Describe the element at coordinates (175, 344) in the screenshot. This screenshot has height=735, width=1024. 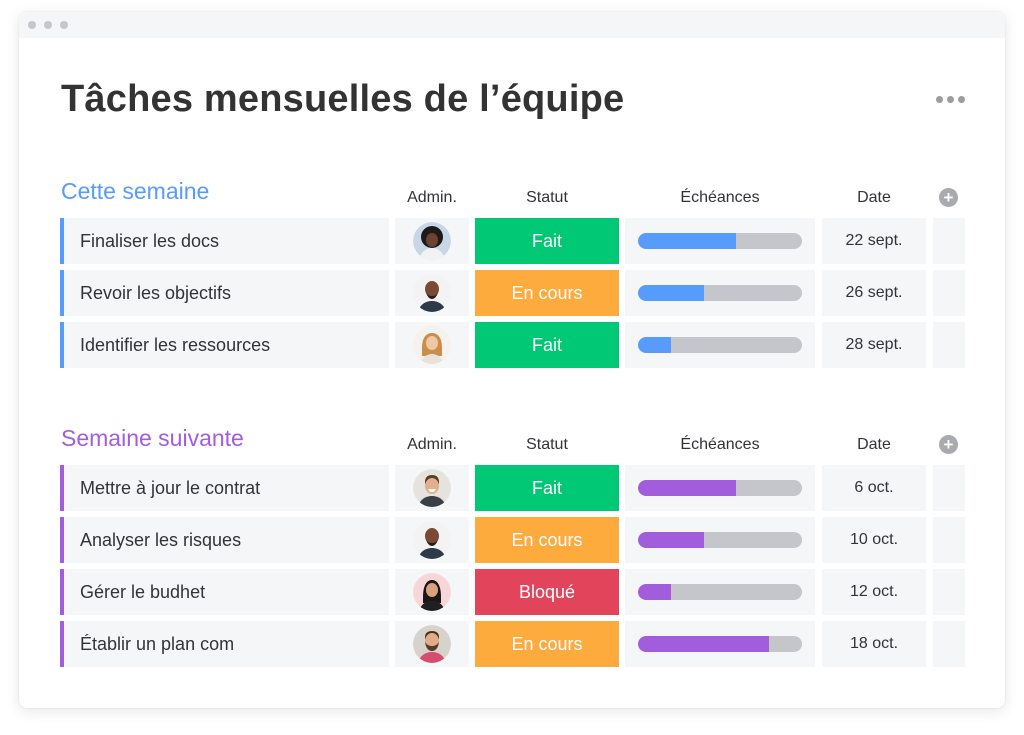
I see `task-name: Identifier les ressources` at that location.